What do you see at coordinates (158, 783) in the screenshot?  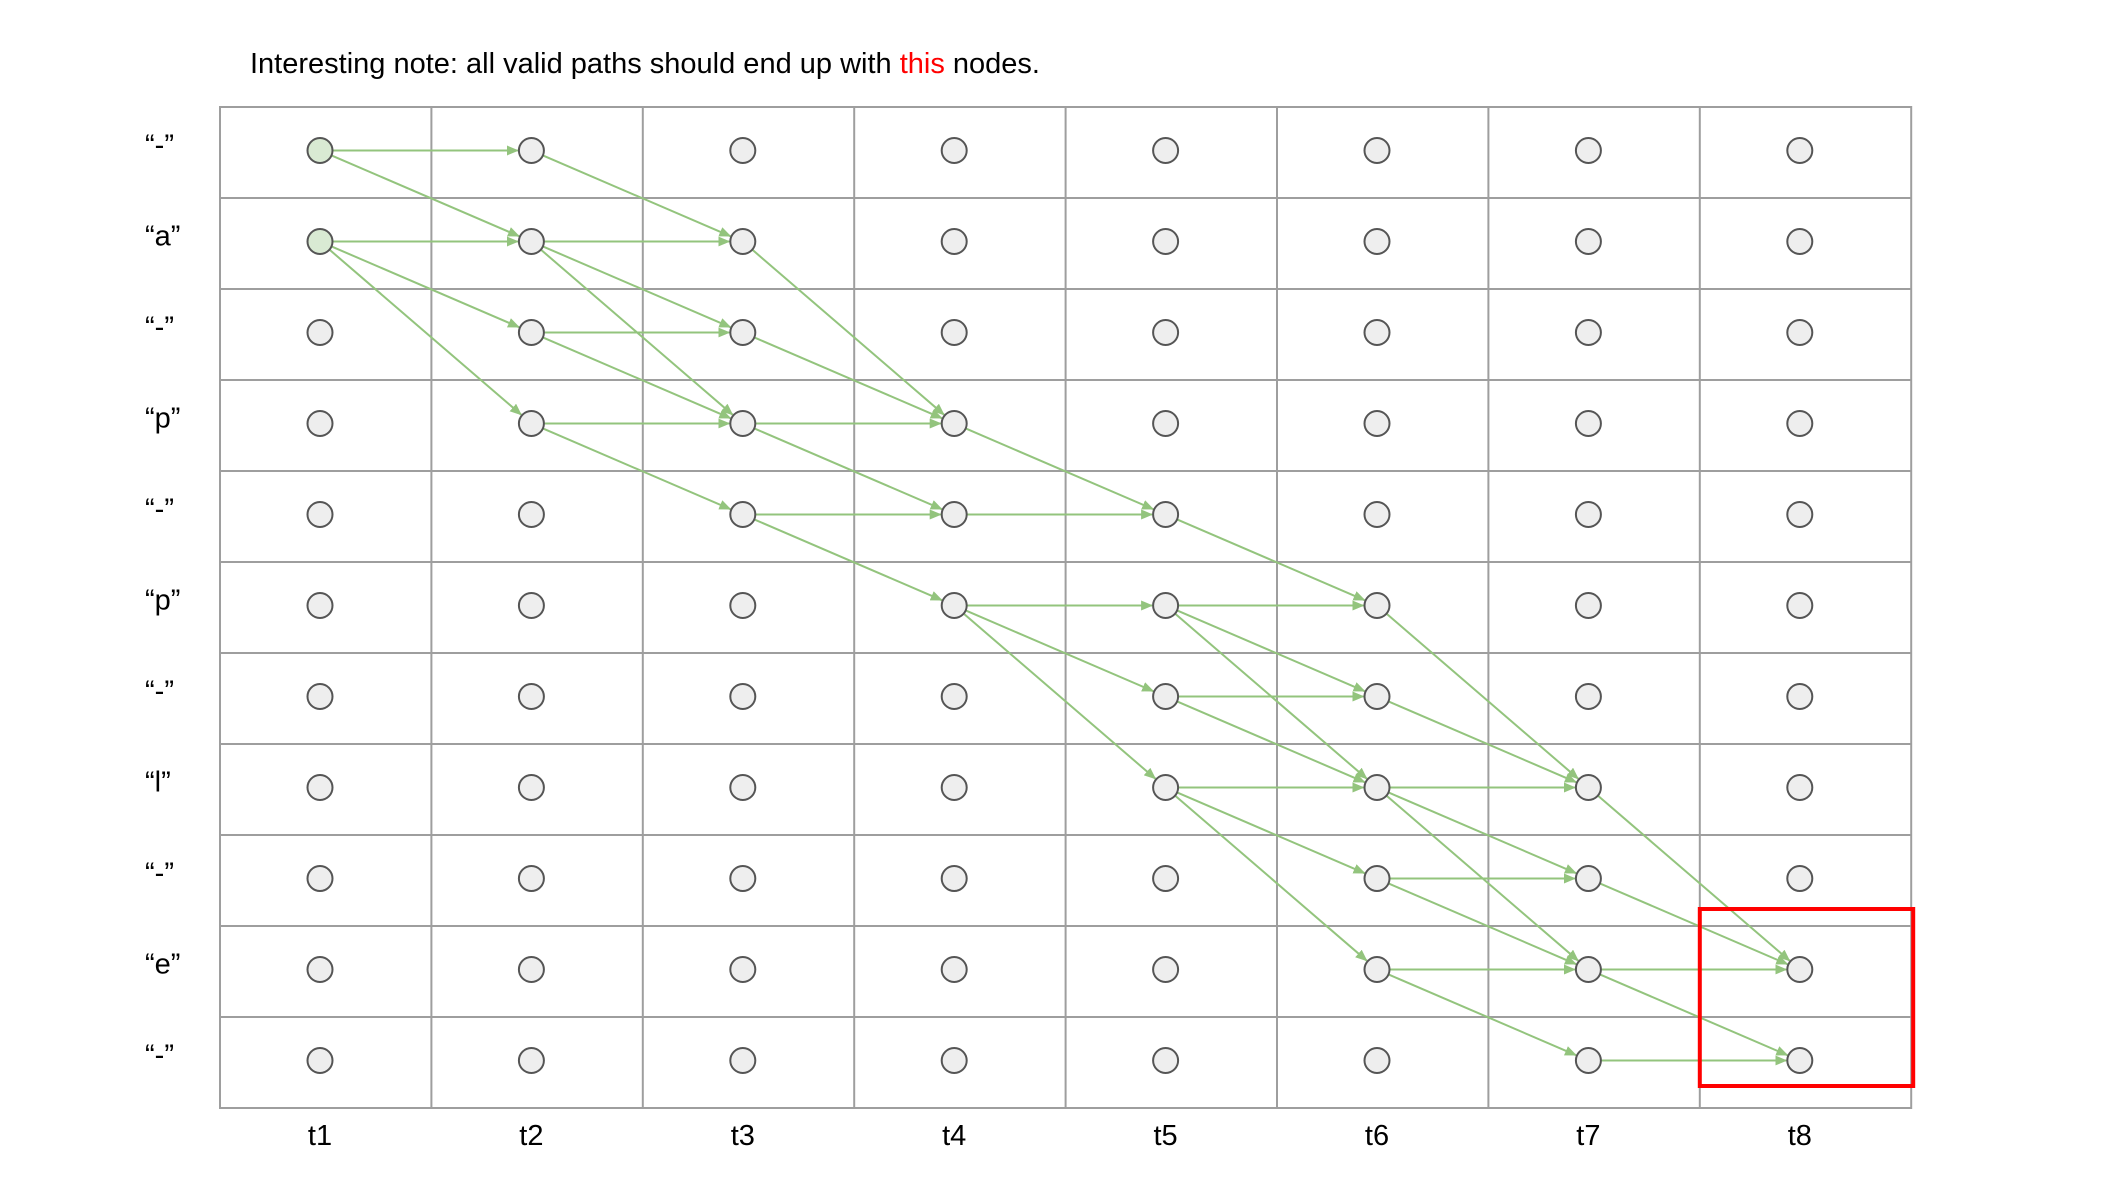 I see `row-label: “l”` at bounding box center [158, 783].